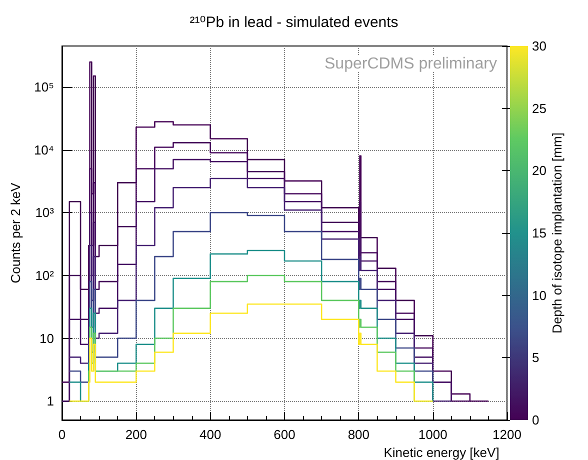 The height and width of the screenshot is (460, 588). What do you see at coordinates (433, 434) in the screenshot?
I see `x-tick-label: 1000` at bounding box center [433, 434].